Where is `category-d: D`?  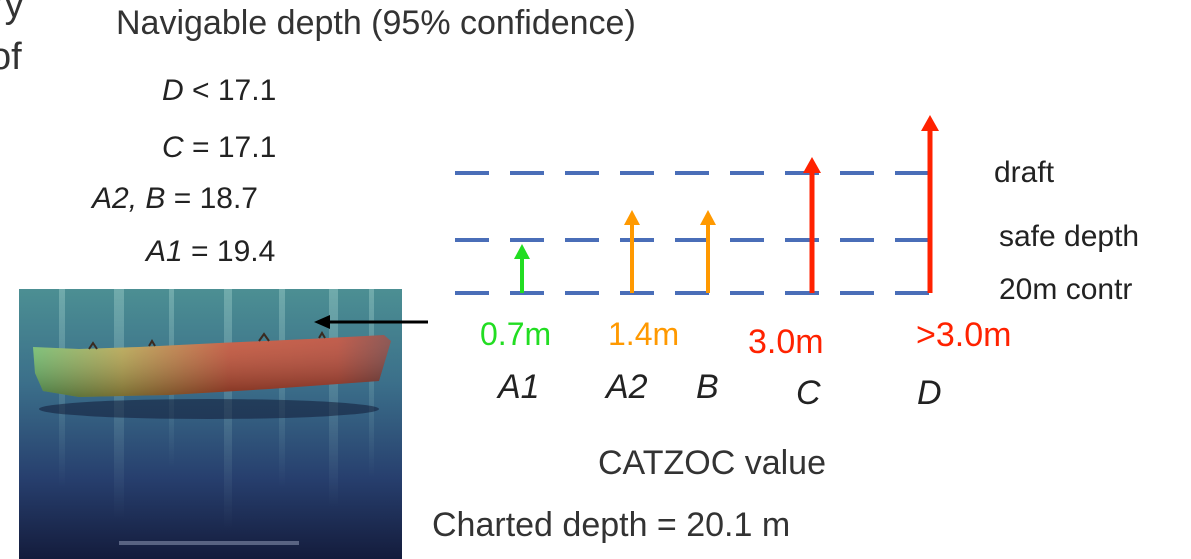
category-d: D is located at coordinates (929, 393).